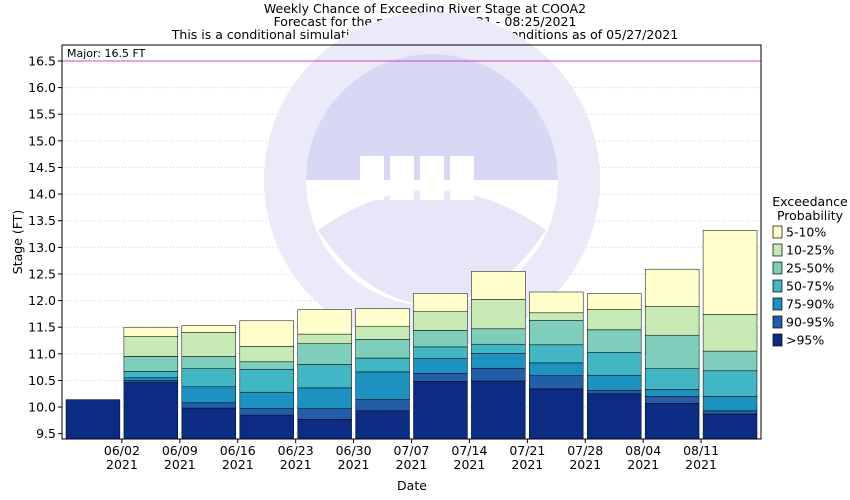  Describe the element at coordinates (354, 450) in the screenshot. I see `x-tick-label-date: 06/30` at that location.